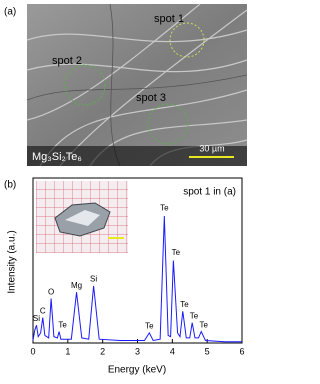 The width and height of the screenshot is (320, 384). Describe the element at coordinates (207, 351) in the screenshot. I see `x-tick-label: 5` at that location.